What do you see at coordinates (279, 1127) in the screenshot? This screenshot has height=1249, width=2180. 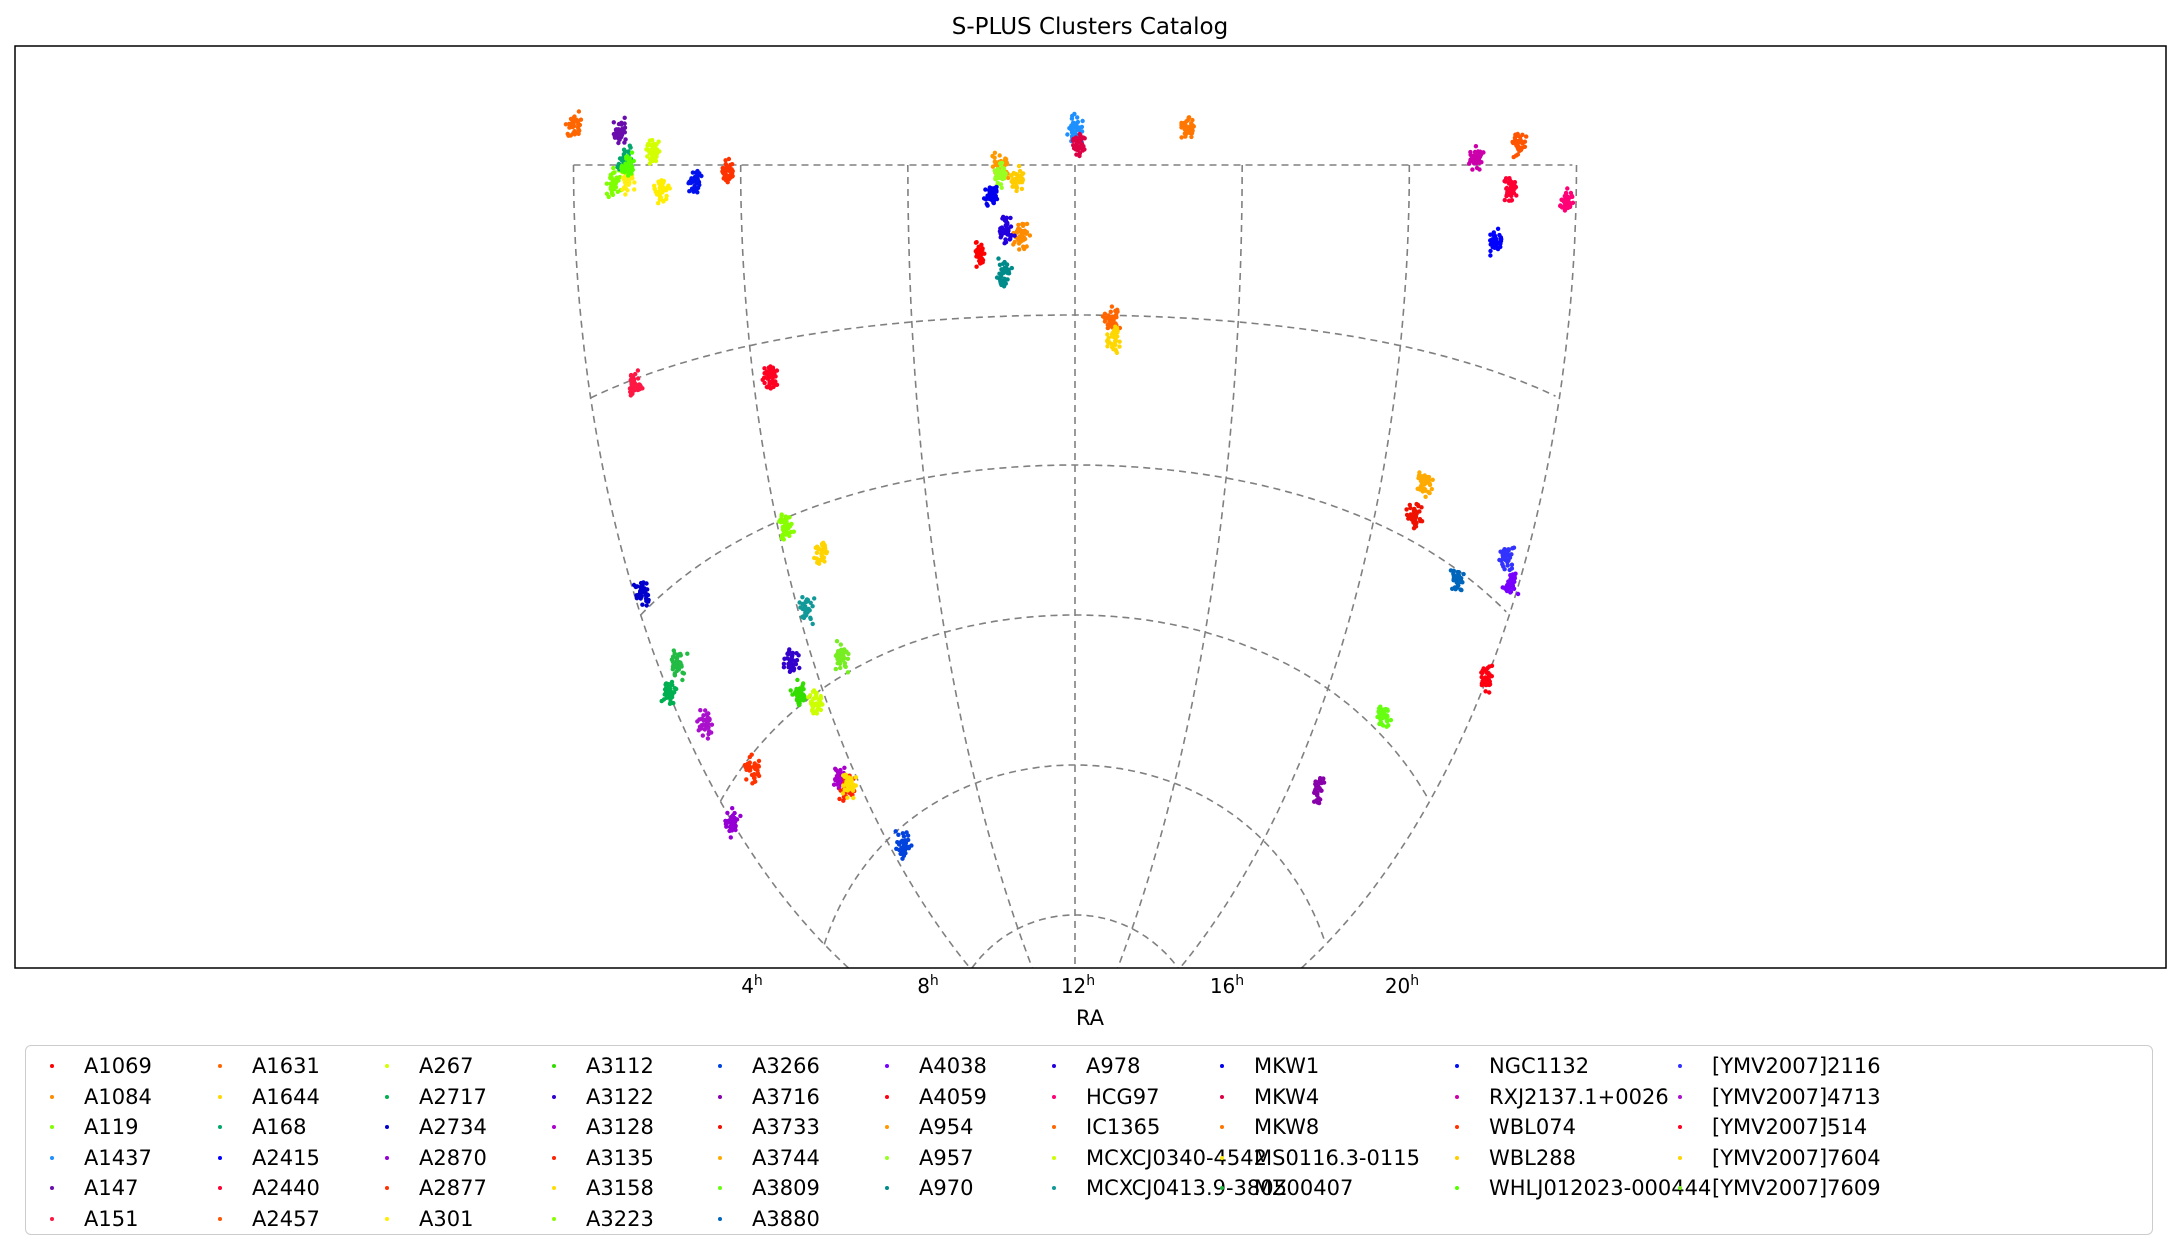 I see `legend-label: A168` at bounding box center [279, 1127].